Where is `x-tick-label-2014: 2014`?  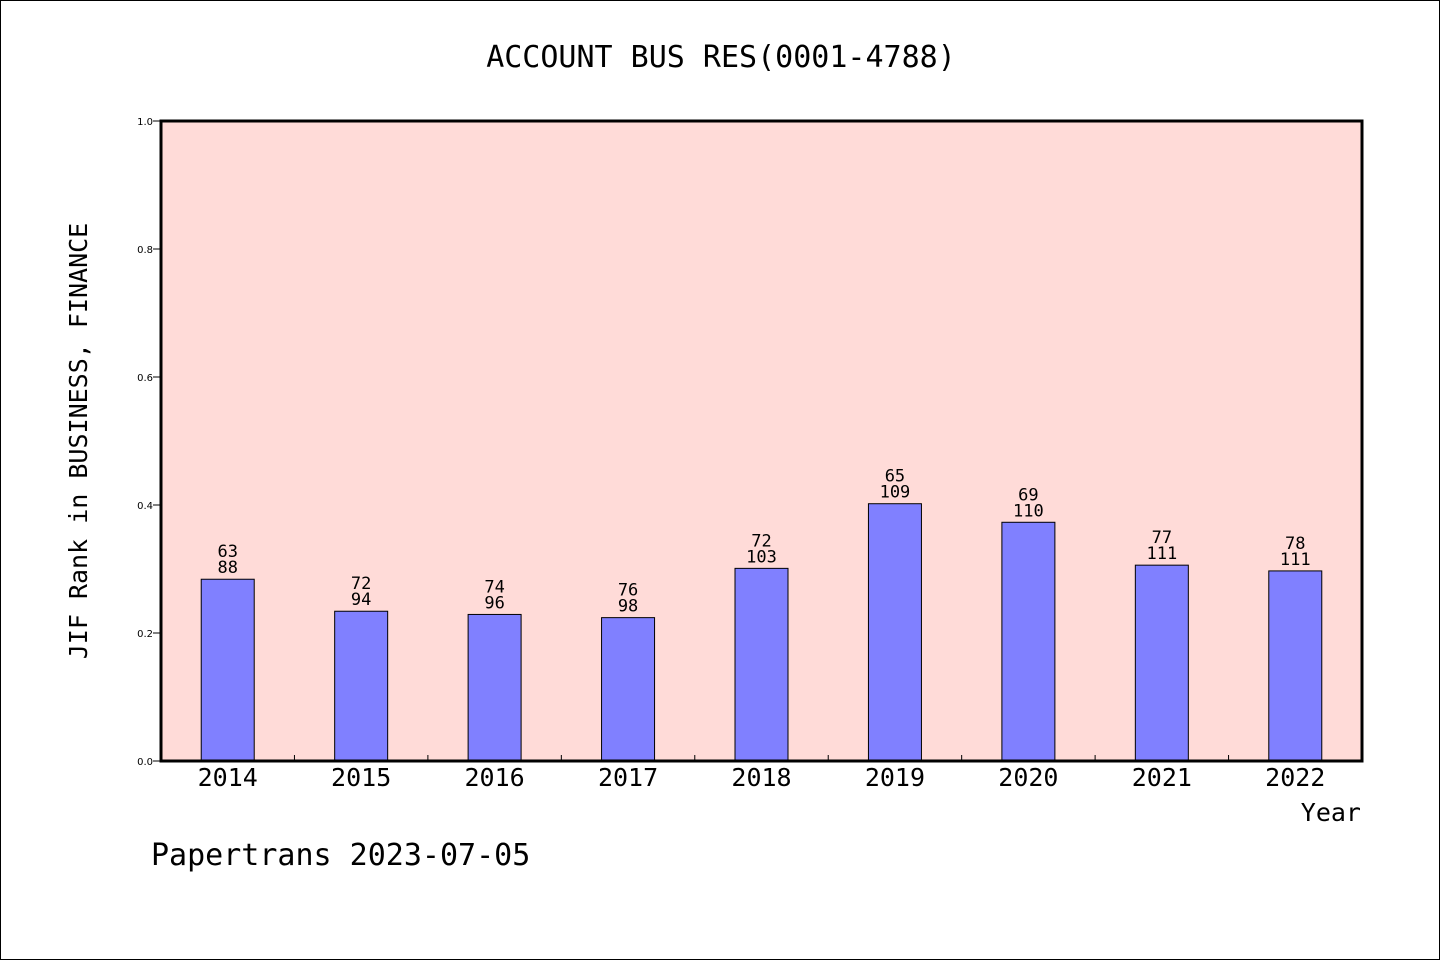 x-tick-label-2014: 2014 is located at coordinates (228, 777).